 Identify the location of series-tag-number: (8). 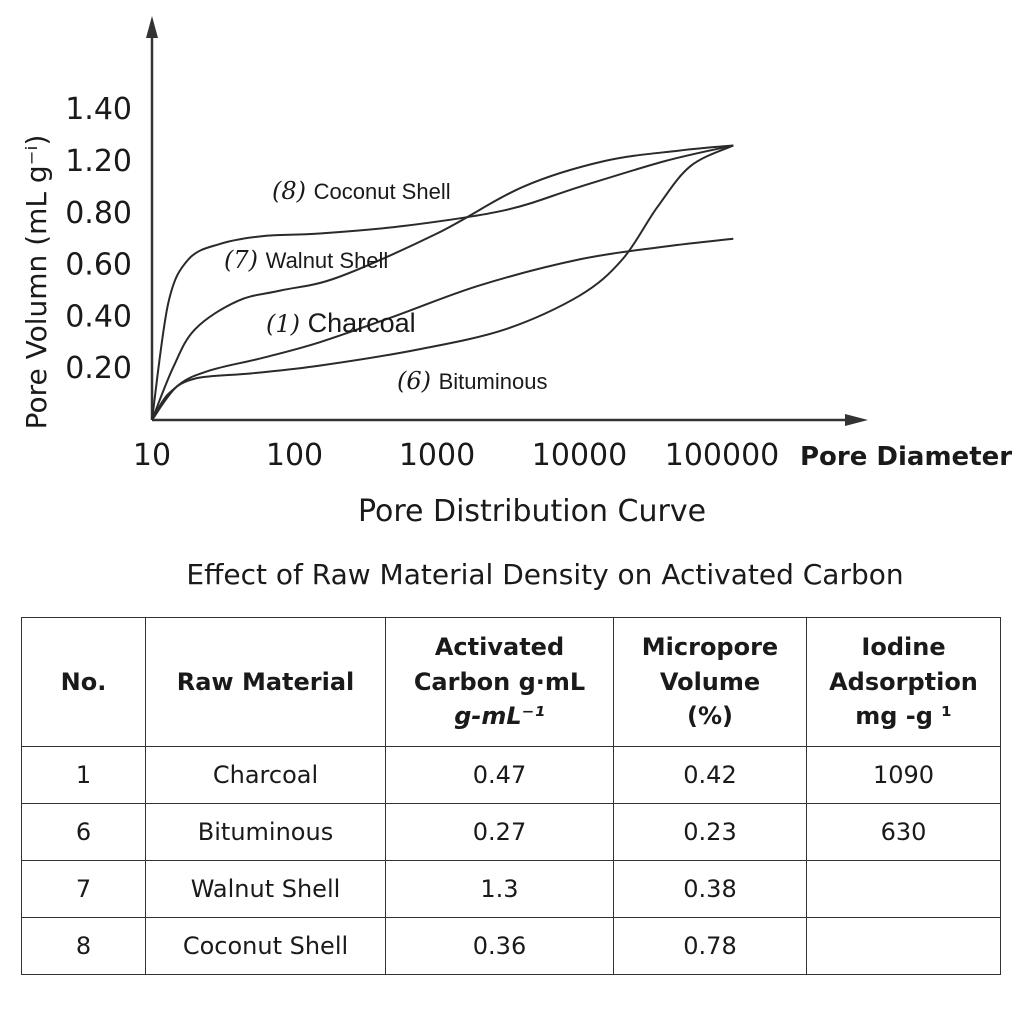
(293, 191).